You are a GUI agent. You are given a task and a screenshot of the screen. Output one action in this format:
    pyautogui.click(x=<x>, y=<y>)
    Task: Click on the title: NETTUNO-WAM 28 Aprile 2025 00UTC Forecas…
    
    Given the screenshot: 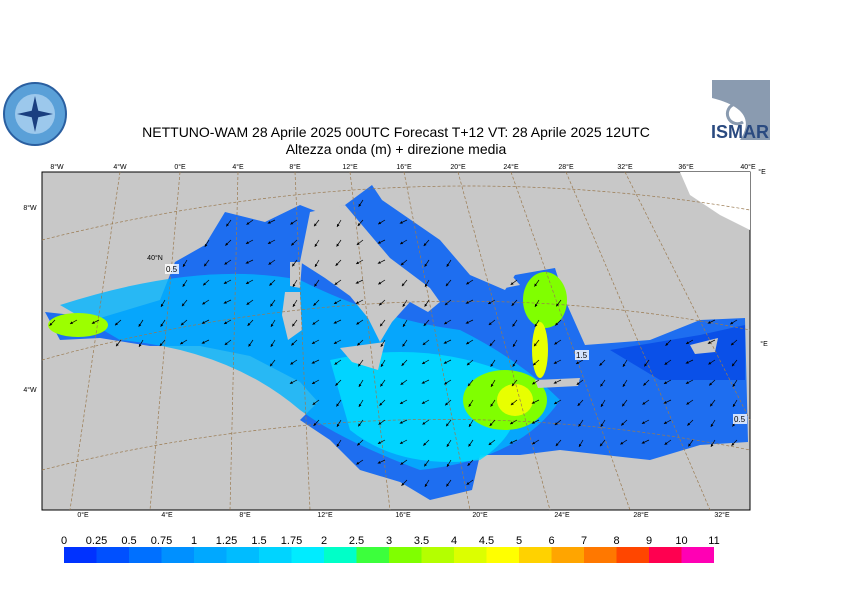 What is the action you would take?
    pyautogui.click(x=396, y=132)
    